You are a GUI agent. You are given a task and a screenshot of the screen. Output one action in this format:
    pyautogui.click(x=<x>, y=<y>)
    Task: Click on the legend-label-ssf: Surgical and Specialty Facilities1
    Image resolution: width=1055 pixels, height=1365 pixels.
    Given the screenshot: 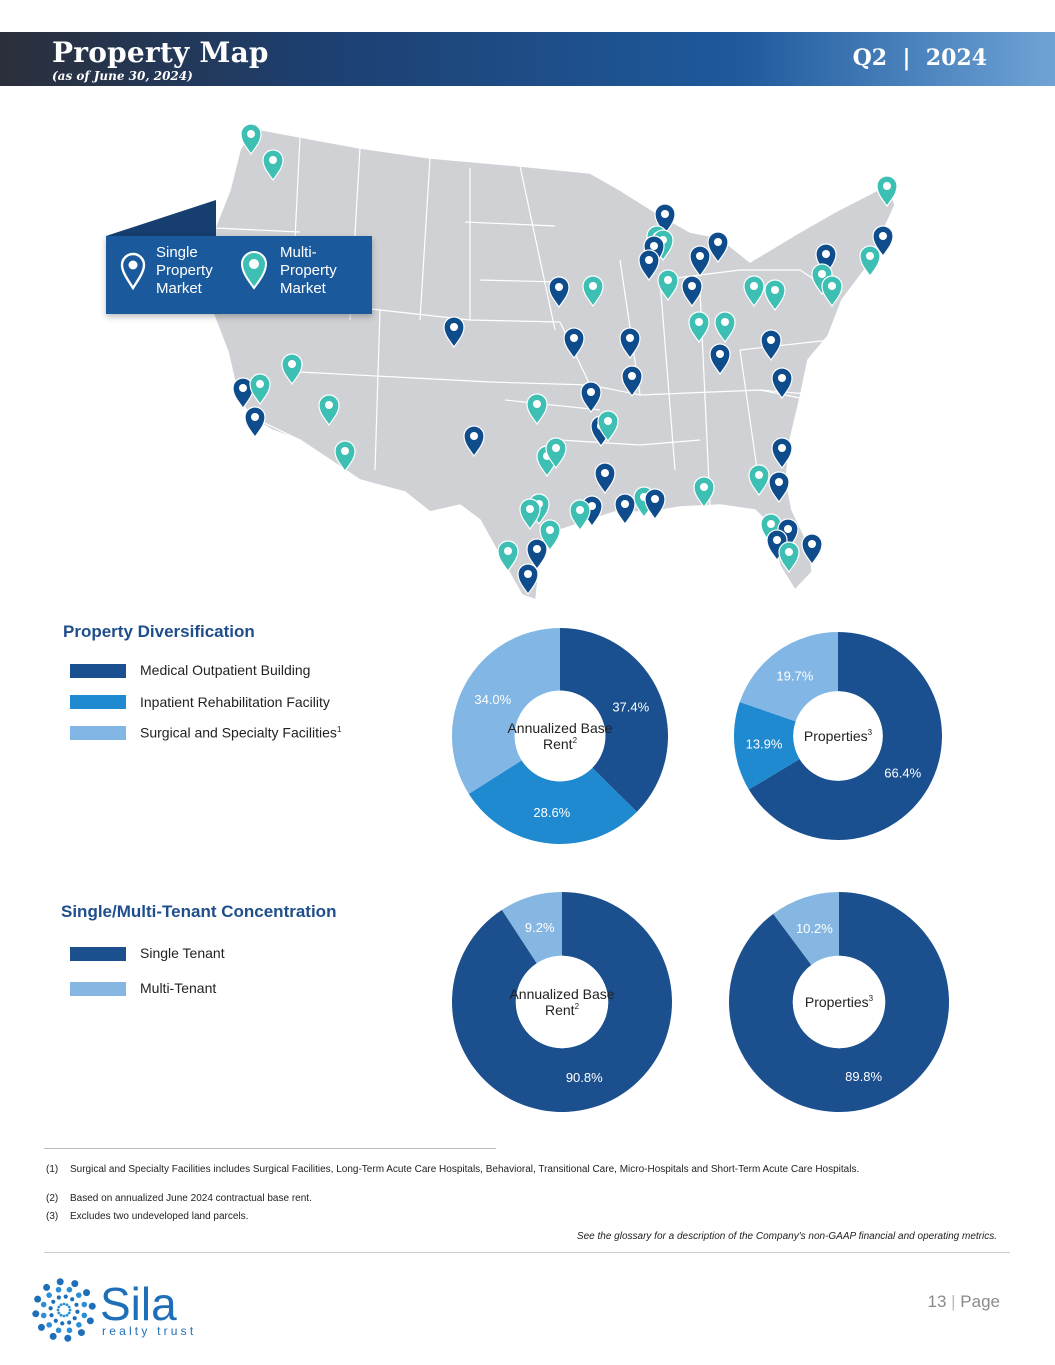 What is the action you would take?
    pyautogui.click(x=241, y=732)
    